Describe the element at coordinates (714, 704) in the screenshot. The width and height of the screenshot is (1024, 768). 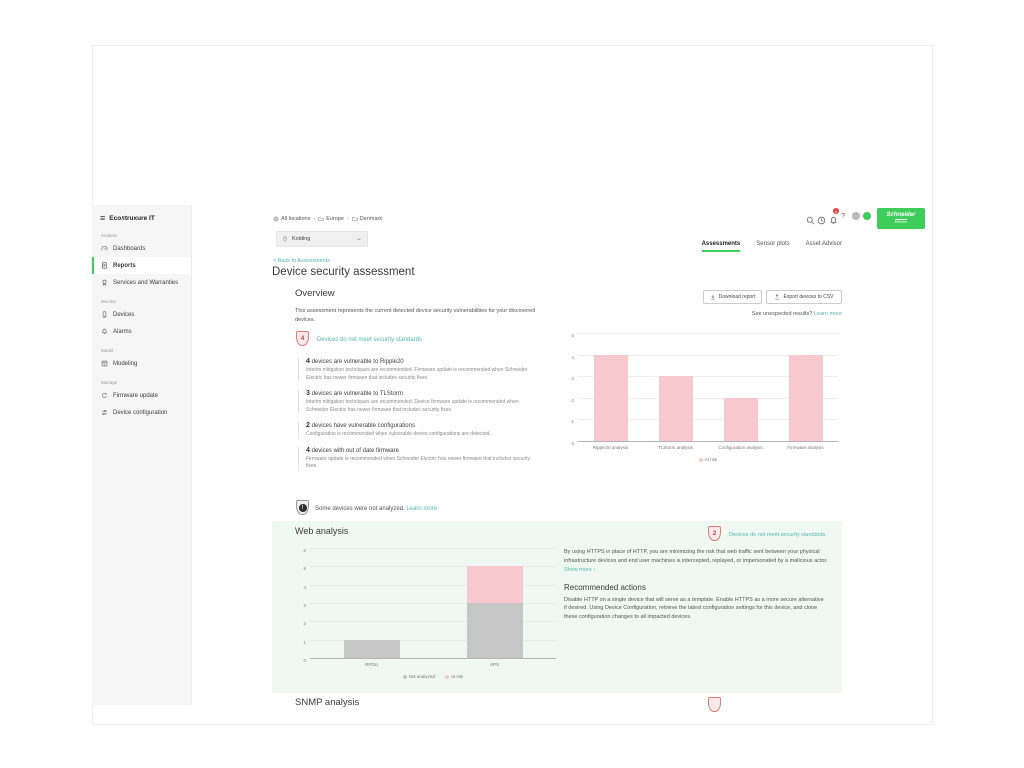
I see `snmp-risk-shield-badge` at that location.